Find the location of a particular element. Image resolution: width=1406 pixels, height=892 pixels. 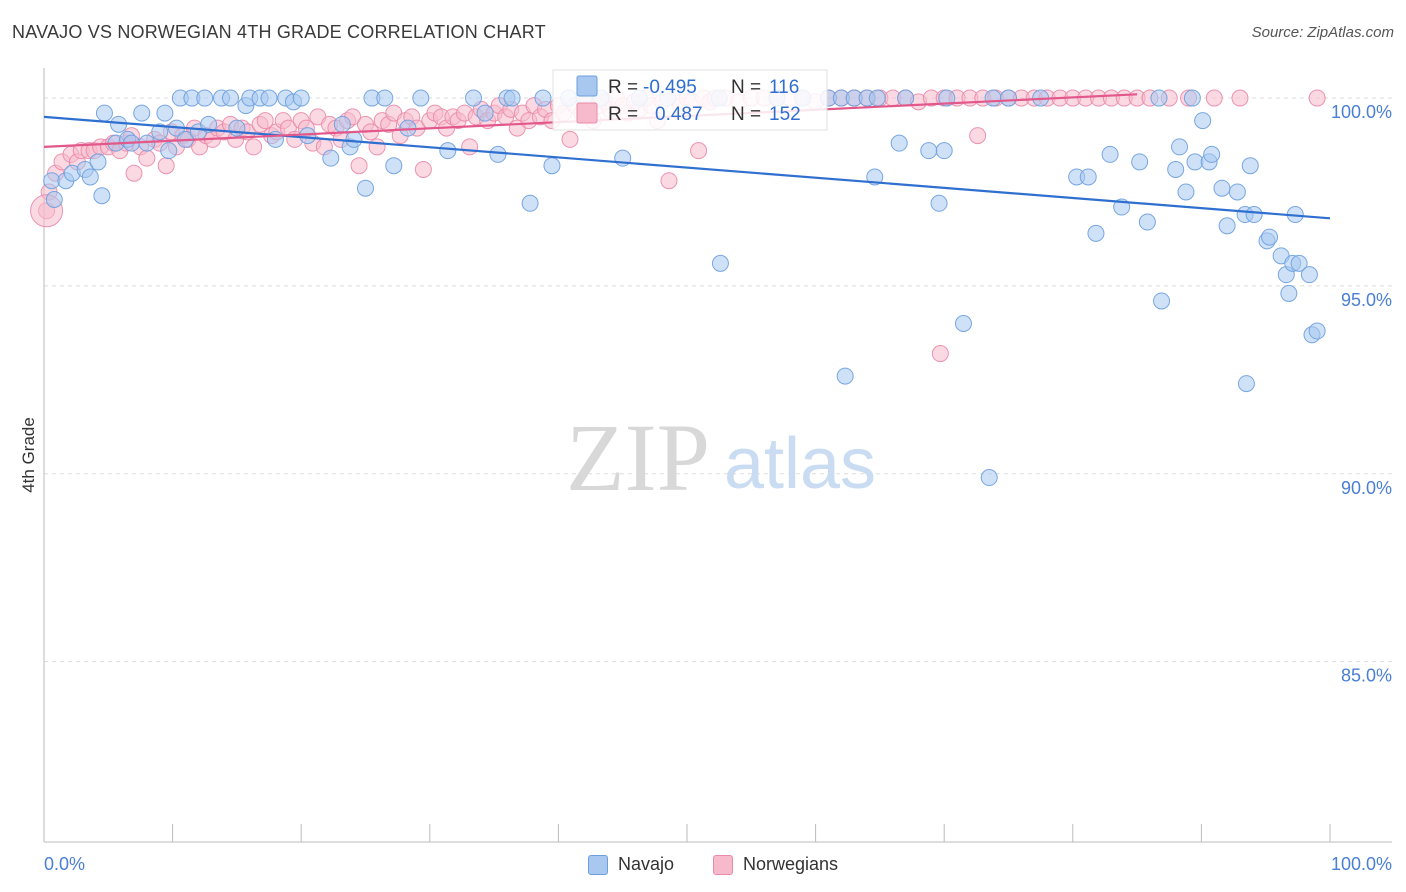

legend-item-norwegians: Norwegians is located at coordinates (775, 864).